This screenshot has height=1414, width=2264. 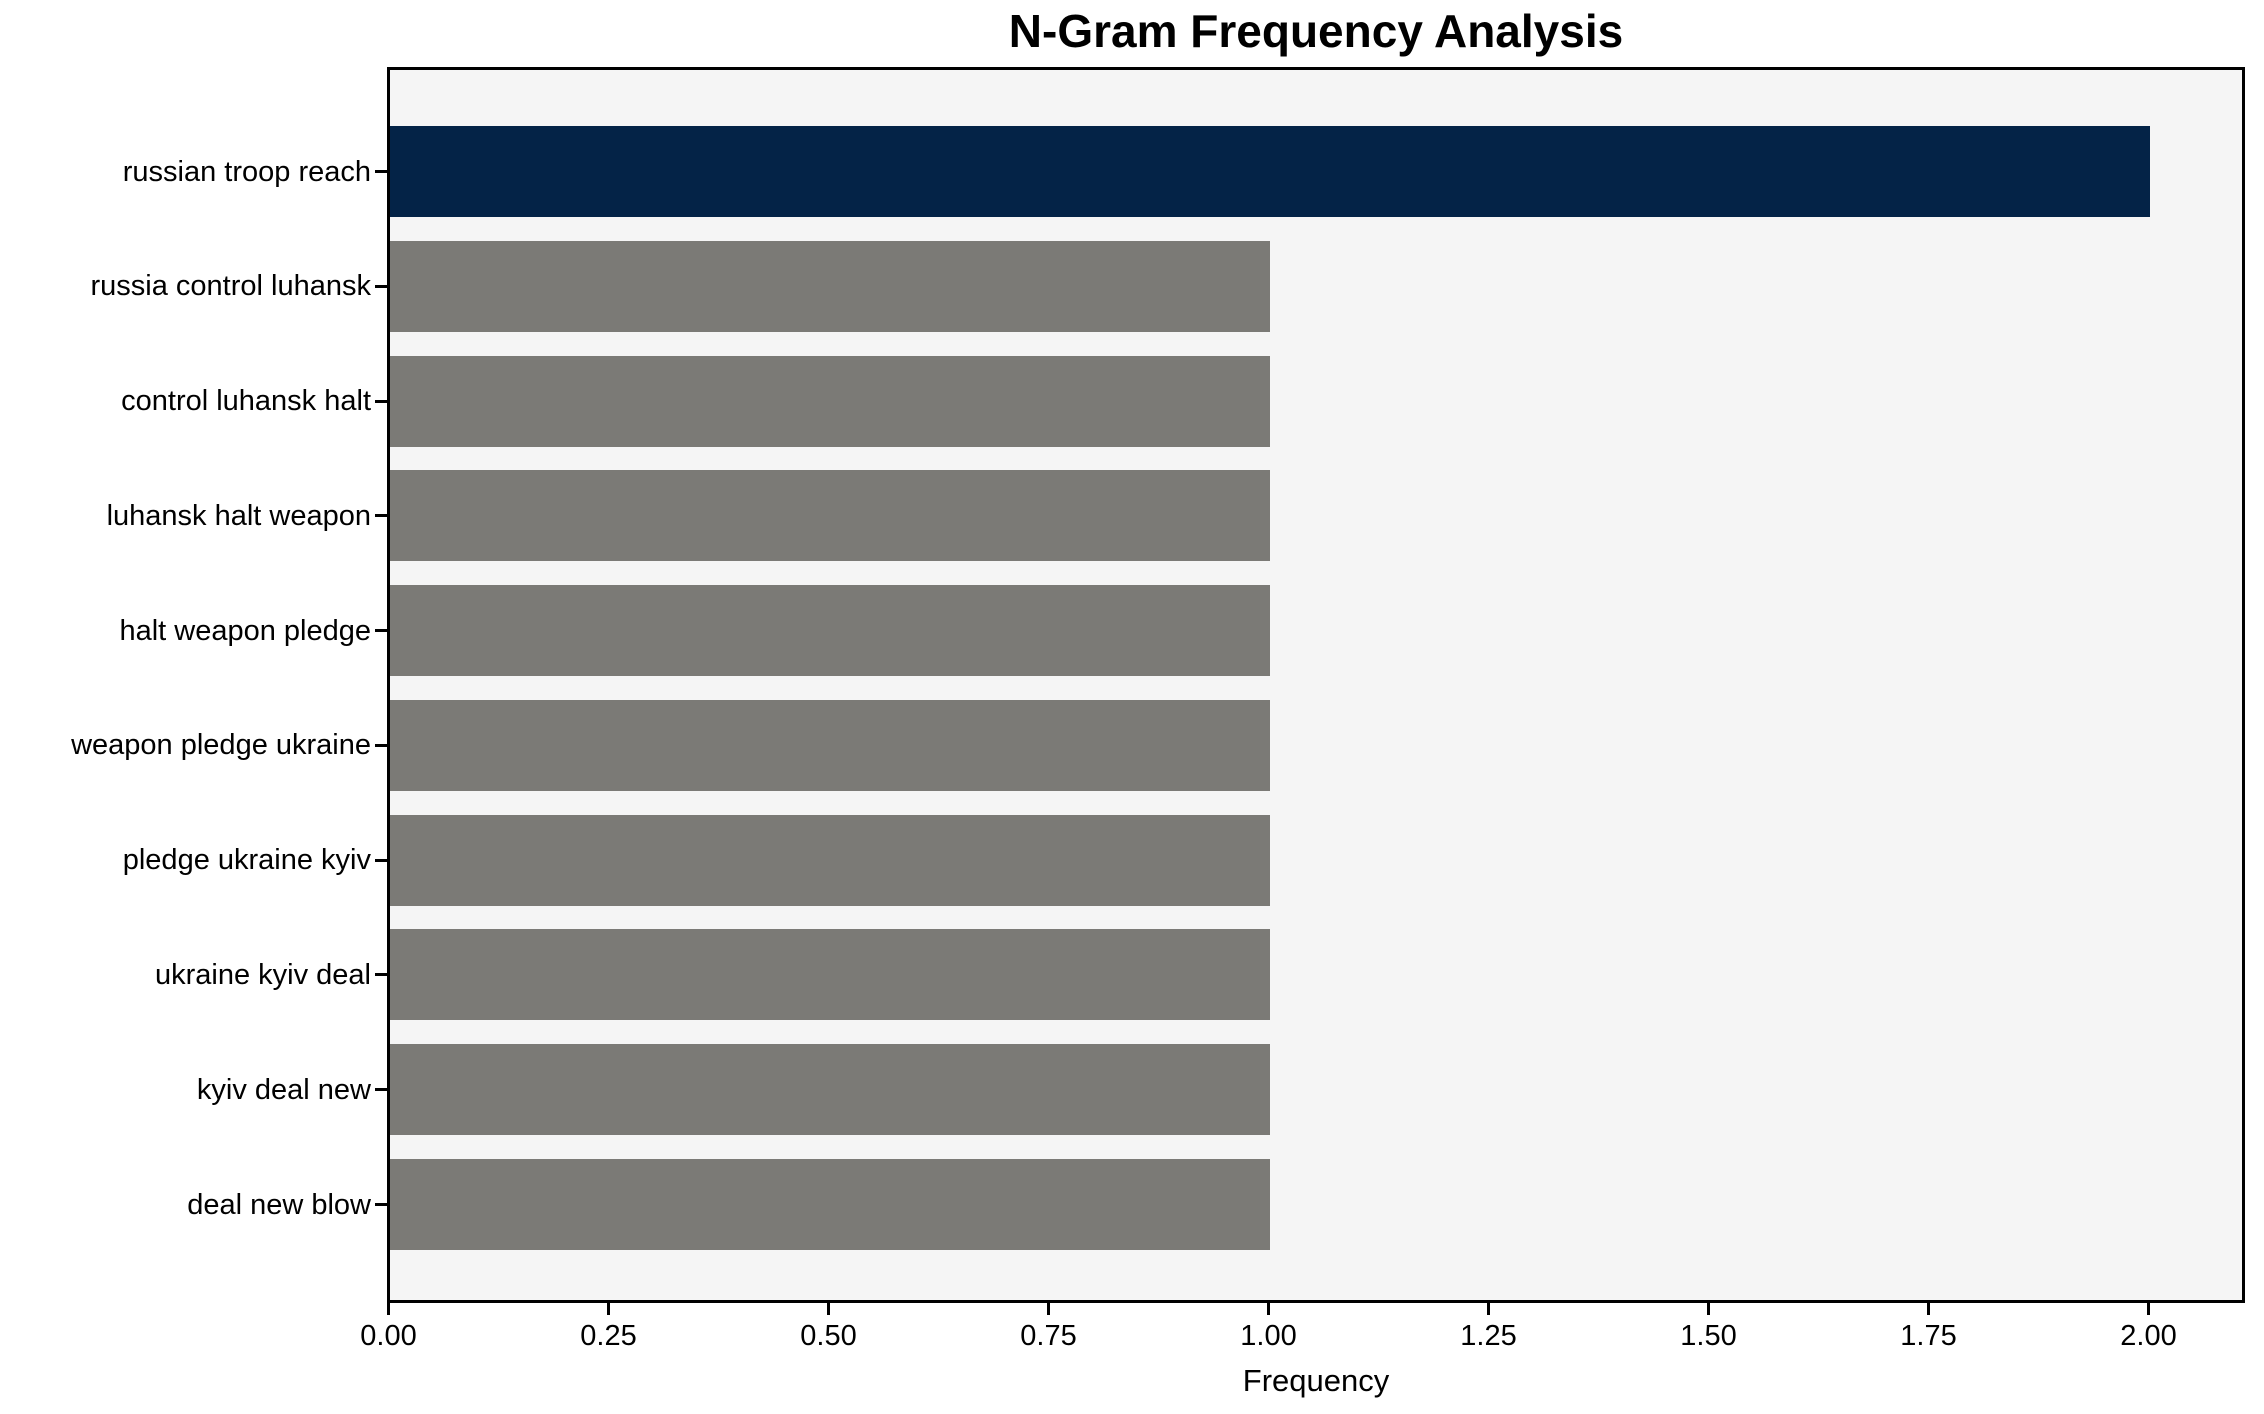 I want to click on y-tick-label: weapon pledge ukraine, so click(x=221, y=745).